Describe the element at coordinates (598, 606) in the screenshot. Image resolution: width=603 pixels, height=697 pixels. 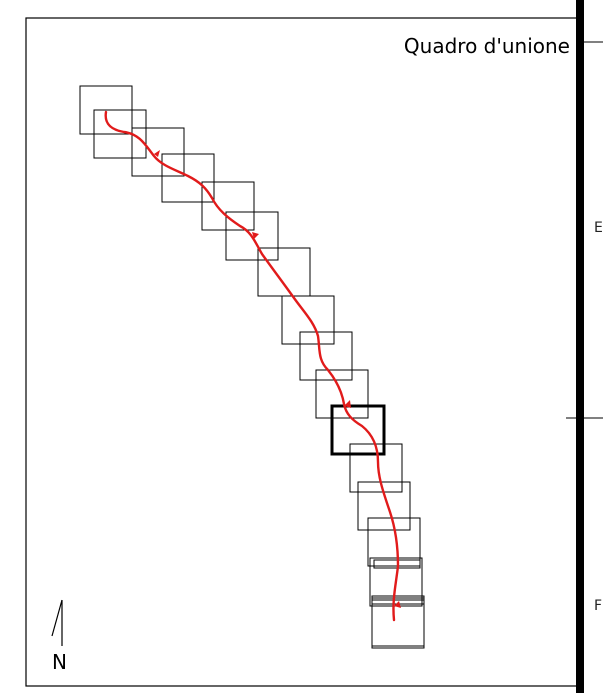
I see `grid-label-f: F` at that location.